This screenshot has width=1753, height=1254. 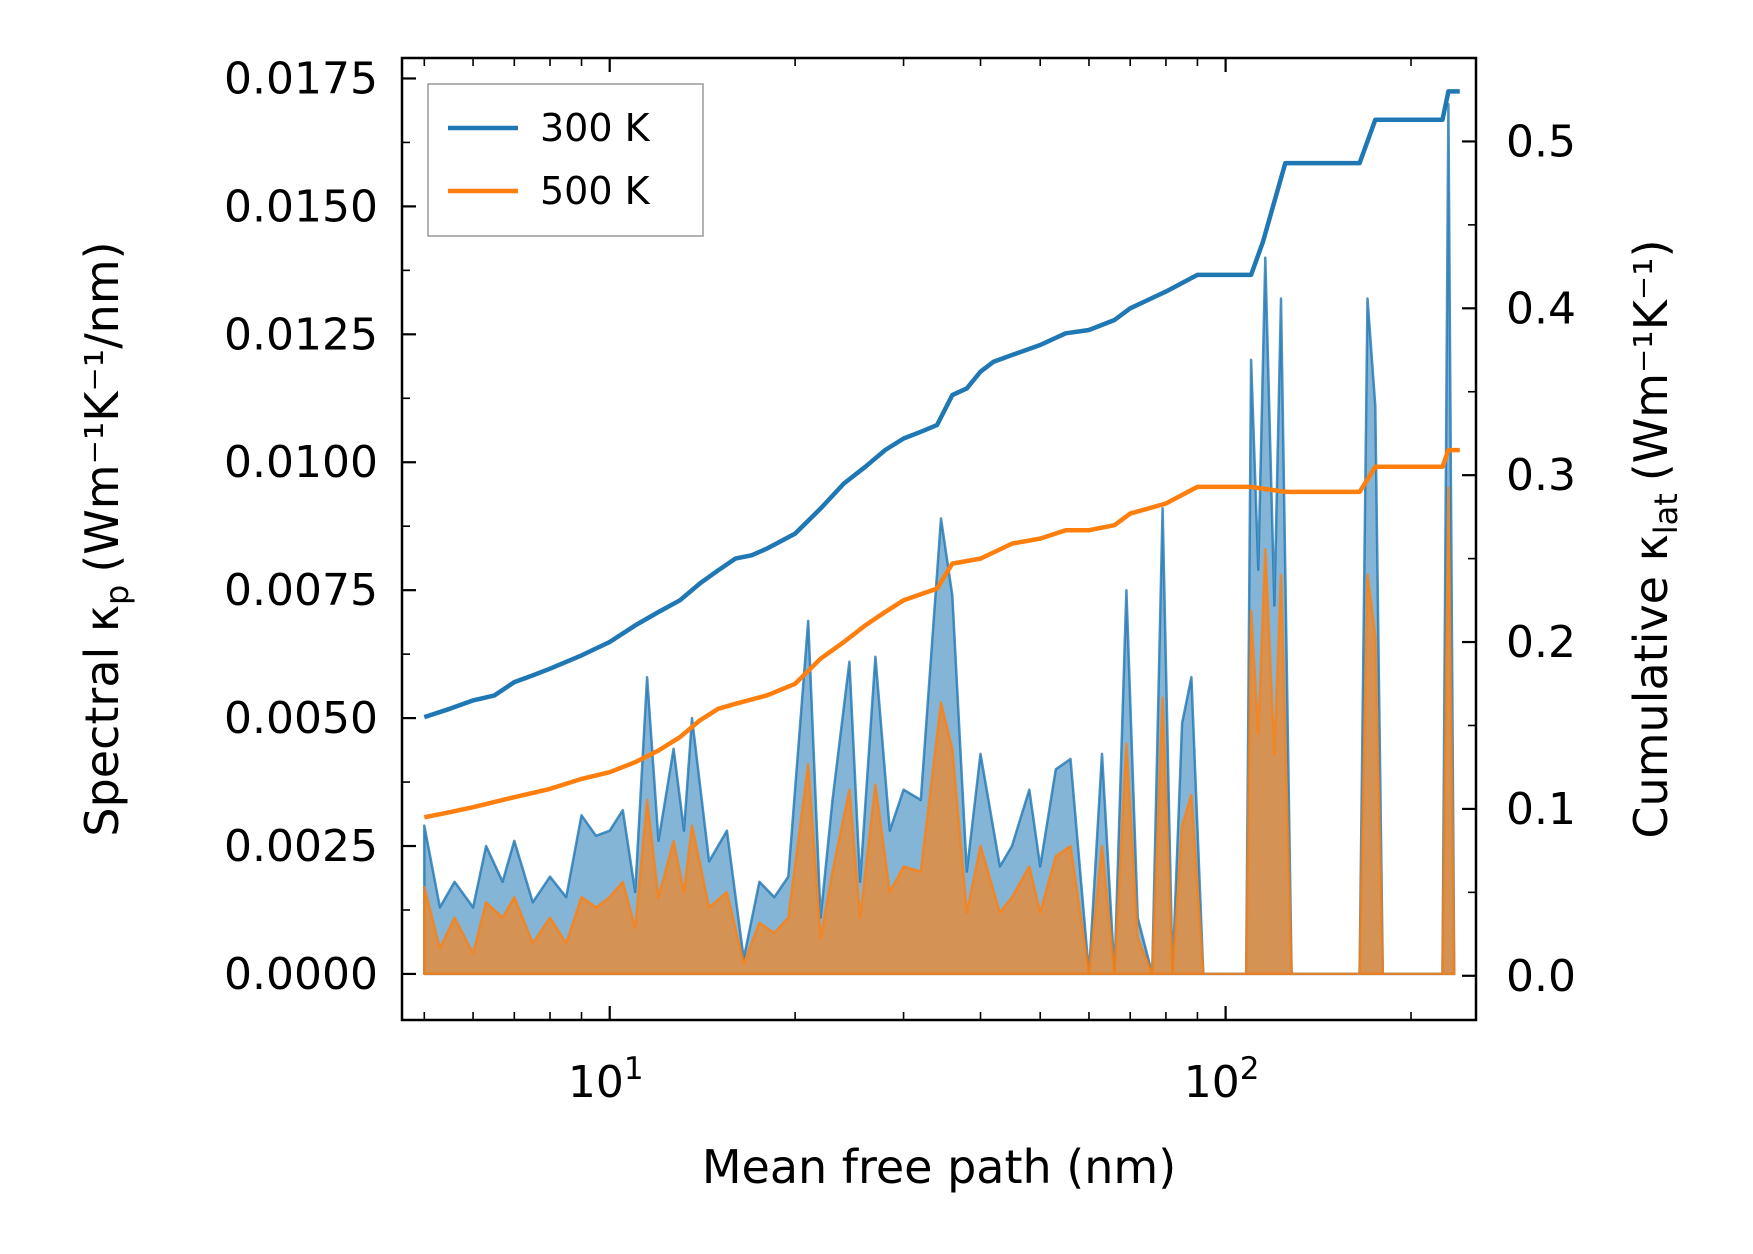 I want to click on y-tick-label-left: 0.0175, so click(x=301, y=78).